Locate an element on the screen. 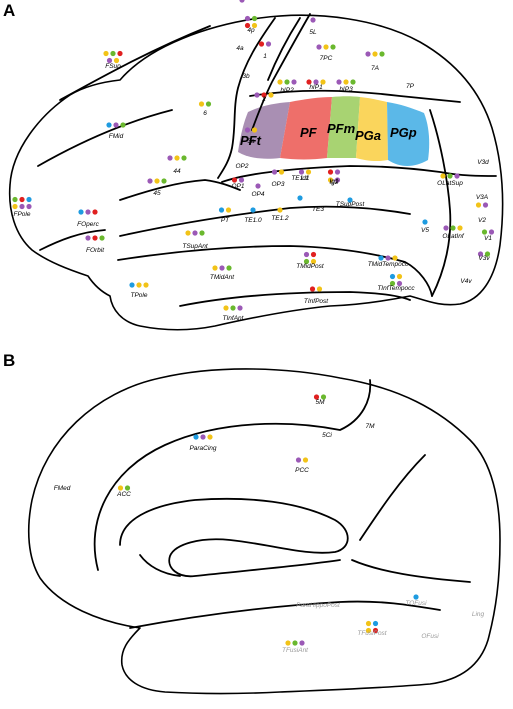 This screenshot has width=513, height=709. operculum-sulcus is located at coordinates (180, 190).